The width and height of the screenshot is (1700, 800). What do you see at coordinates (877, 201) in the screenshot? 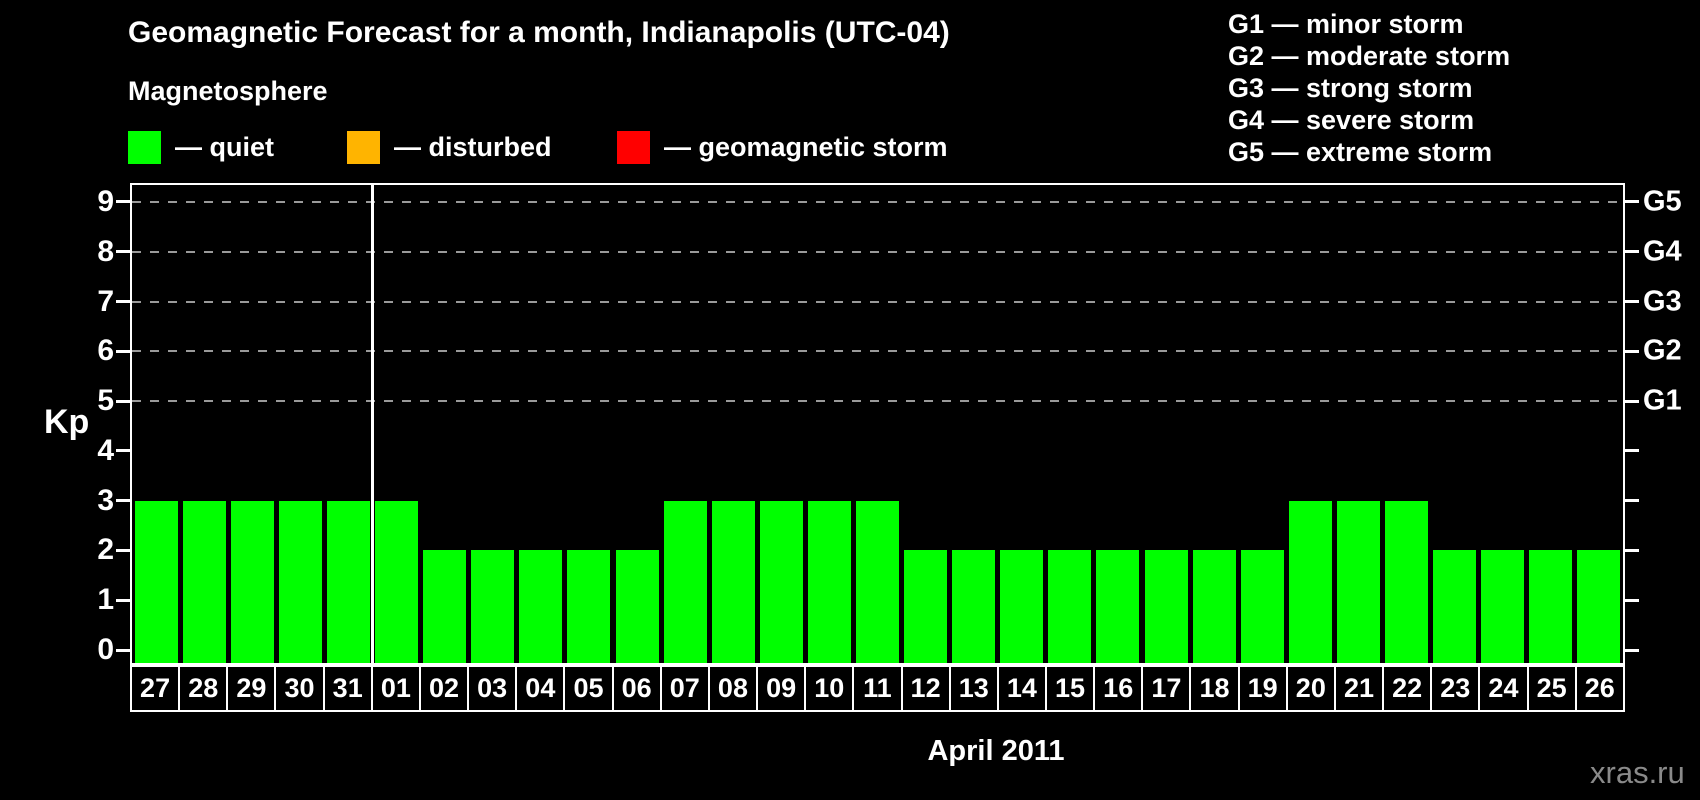
I see `gridline-kp9` at bounding box center [877, 201].